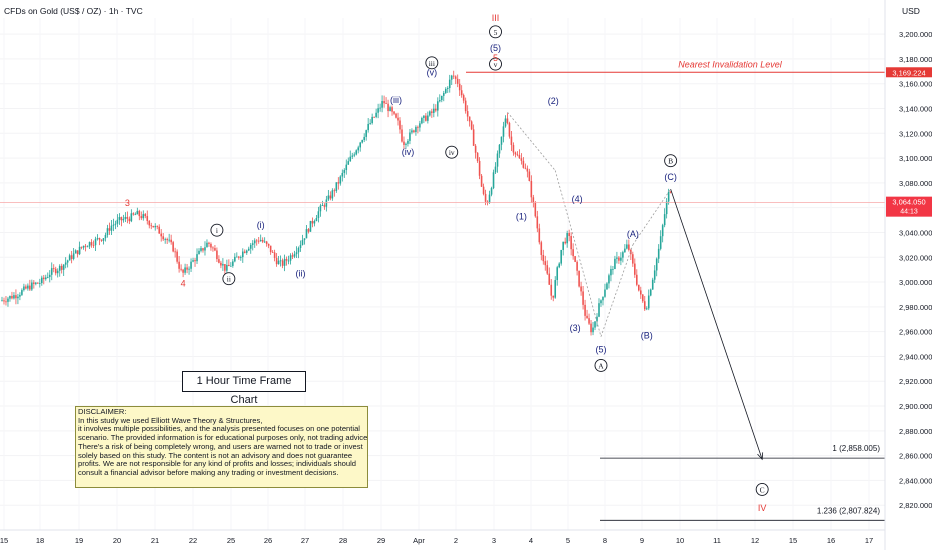 The width and height of the screenshot is (932, 550). What do you see at coordinates (521, 217) in the screenshot?
I see `wave-label: (1)` at bounding box center [521, 217].